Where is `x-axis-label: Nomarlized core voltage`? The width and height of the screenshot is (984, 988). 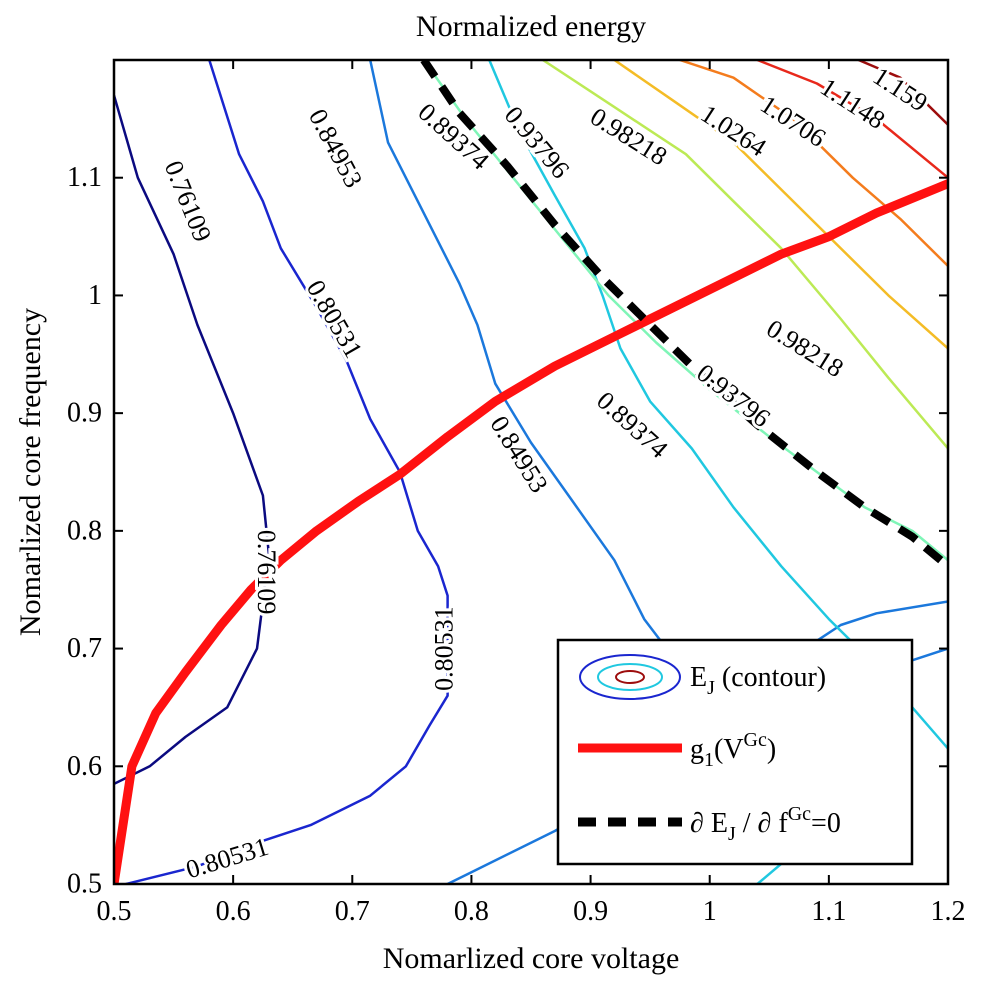
x-axis-label: Nomarlized core voltage is located at coordinates (531, 958).